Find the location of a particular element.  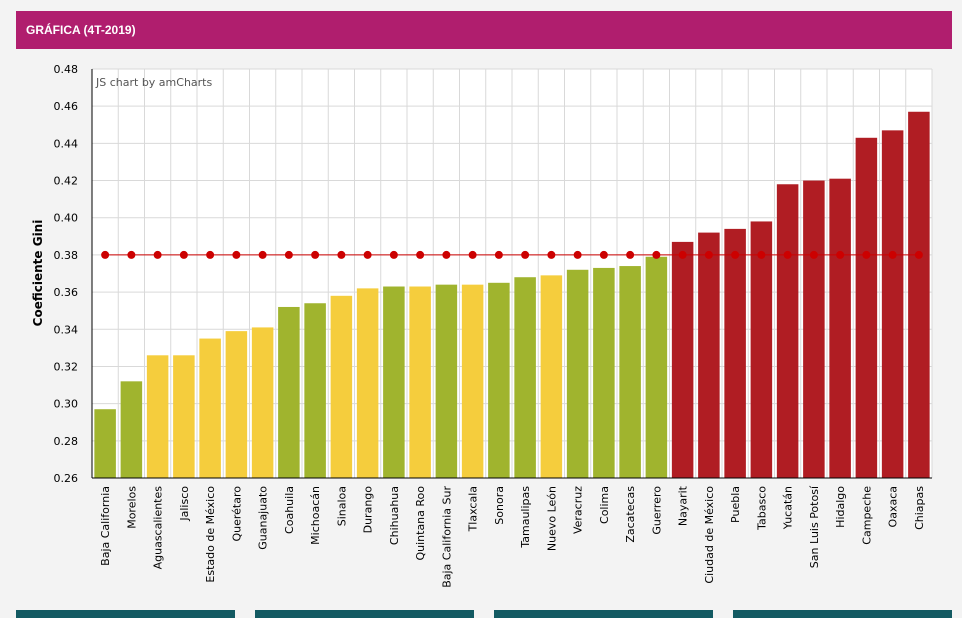

x-tick-label: San Luis Potosí is located at coordinates (814, 526).